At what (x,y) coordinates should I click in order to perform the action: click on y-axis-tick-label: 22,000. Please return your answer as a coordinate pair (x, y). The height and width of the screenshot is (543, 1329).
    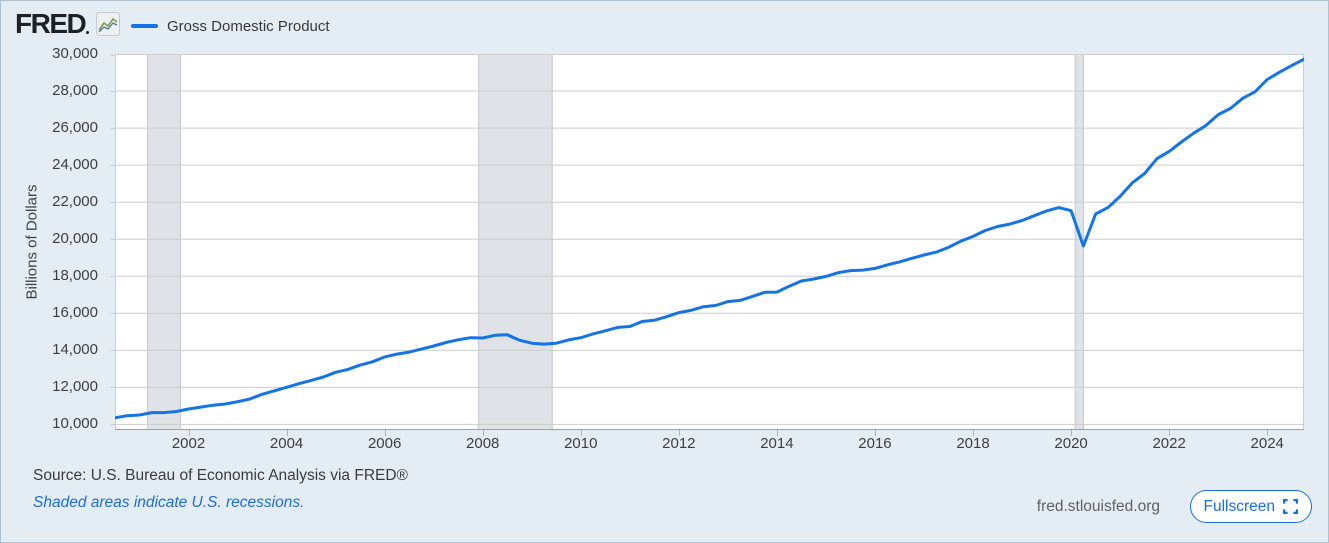
    Looking at the image, I should click on (75, 202).